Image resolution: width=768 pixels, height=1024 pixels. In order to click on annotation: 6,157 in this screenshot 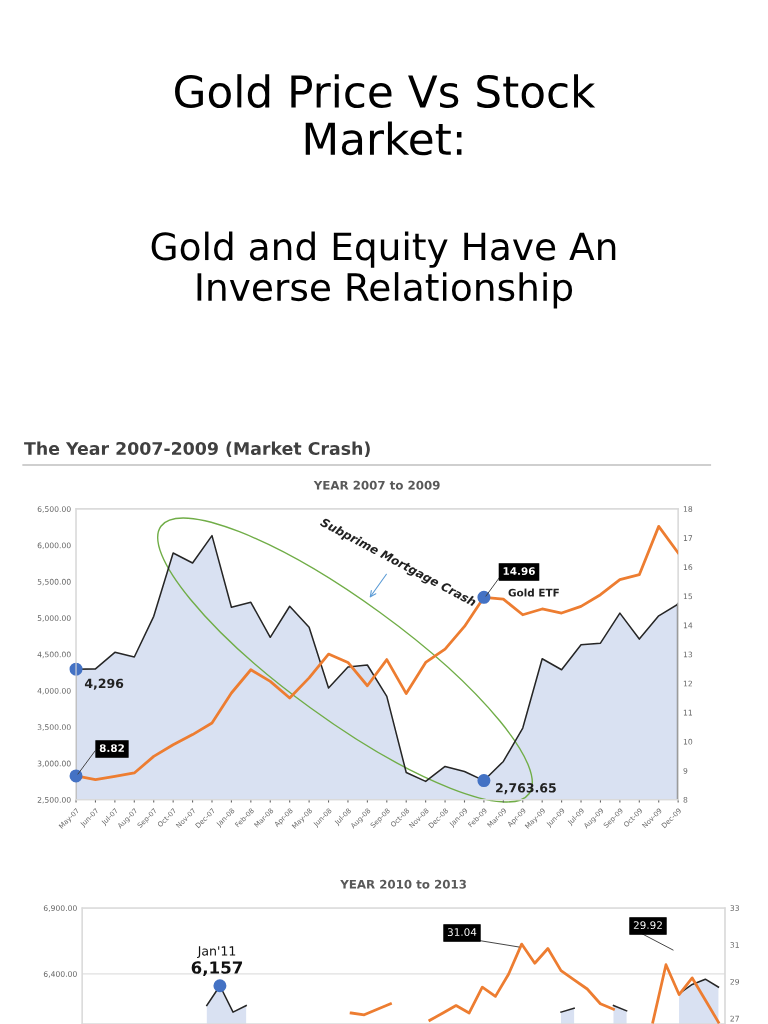, I will do `click(217, 968)`.